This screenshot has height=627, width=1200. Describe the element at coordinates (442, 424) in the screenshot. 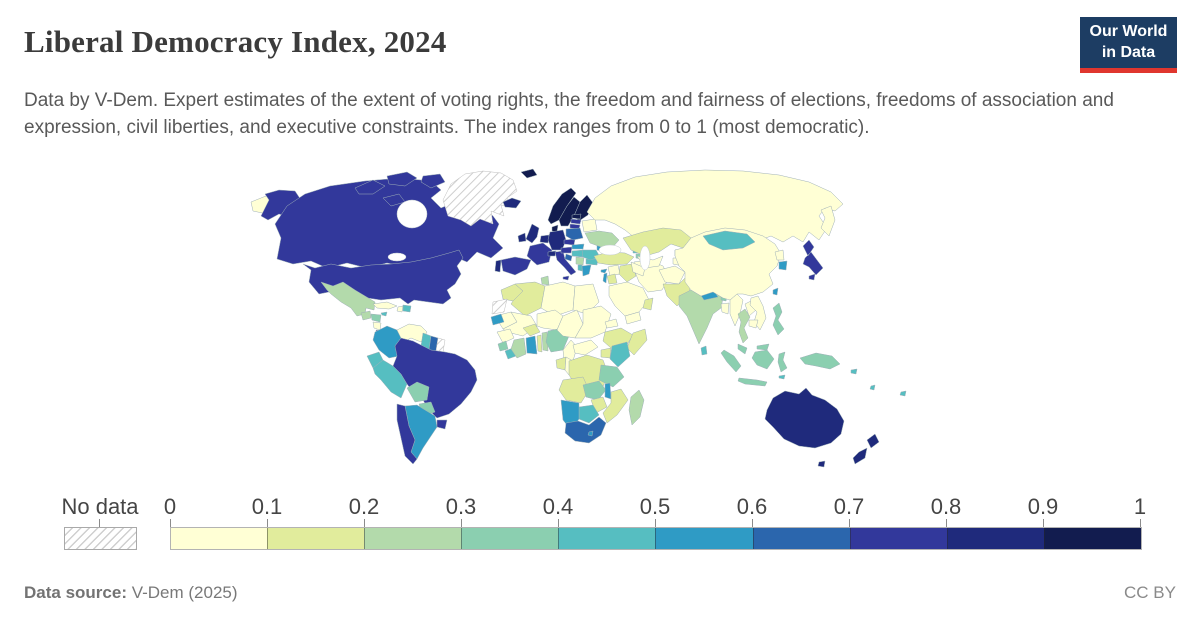

I see `country-uruguay` at that location.